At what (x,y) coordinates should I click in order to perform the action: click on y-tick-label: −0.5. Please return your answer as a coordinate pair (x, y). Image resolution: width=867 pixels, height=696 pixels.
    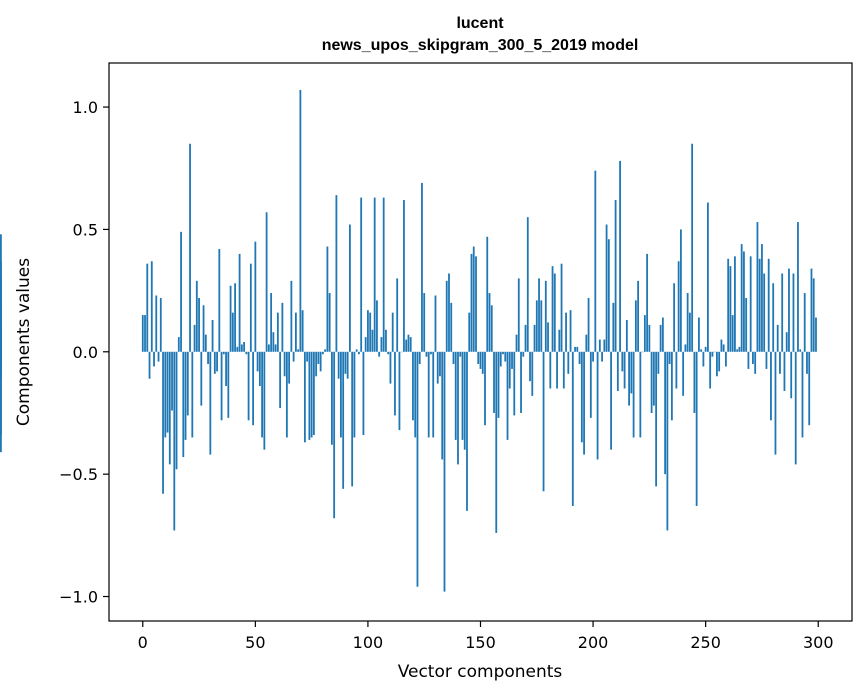
    Looking at the image, I should click on (78, 474).